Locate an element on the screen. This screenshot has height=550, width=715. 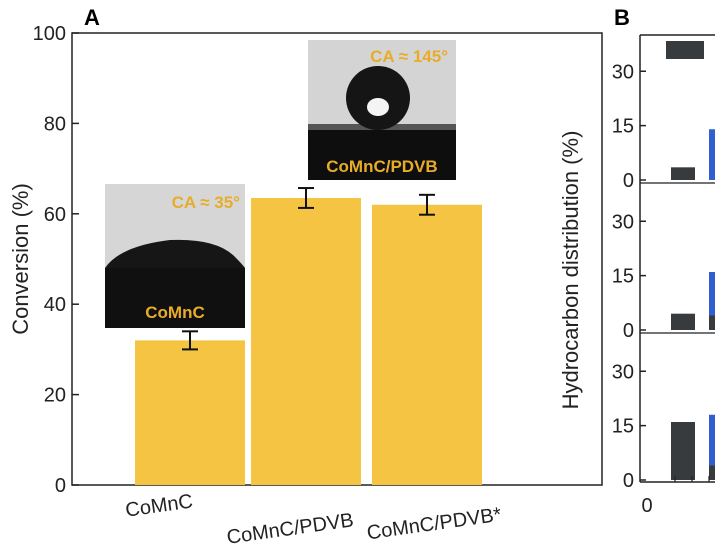
y-axis-title-b: Hydrocarbon distribution (%) is located at coordinates (570, 270).